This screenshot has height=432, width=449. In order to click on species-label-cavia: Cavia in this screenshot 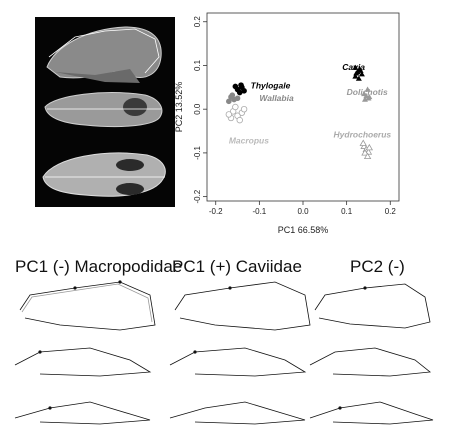, I will do `click(353, 67)`.